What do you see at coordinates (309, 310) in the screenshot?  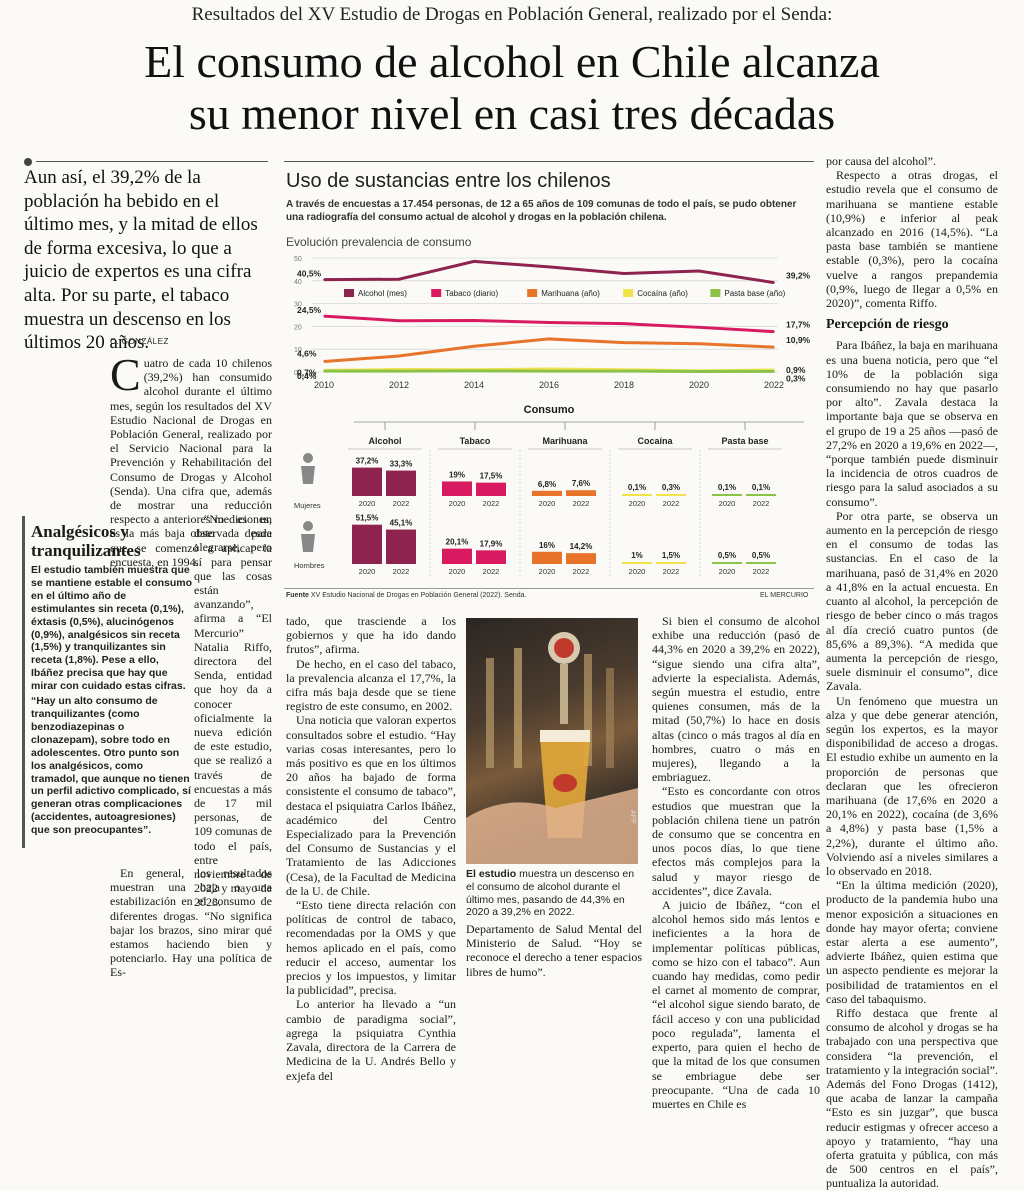 I see `series-start-label: 24,5%` at bounding box center [309, 310].